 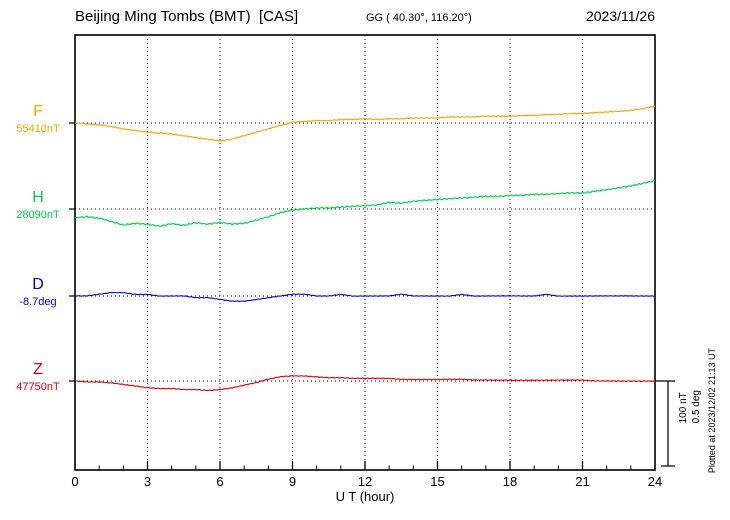 What do you see at coordinates (38, 215) in the screenshot?
I see `series-baseline-H: 28090nT` at bounding box center [38, 215].